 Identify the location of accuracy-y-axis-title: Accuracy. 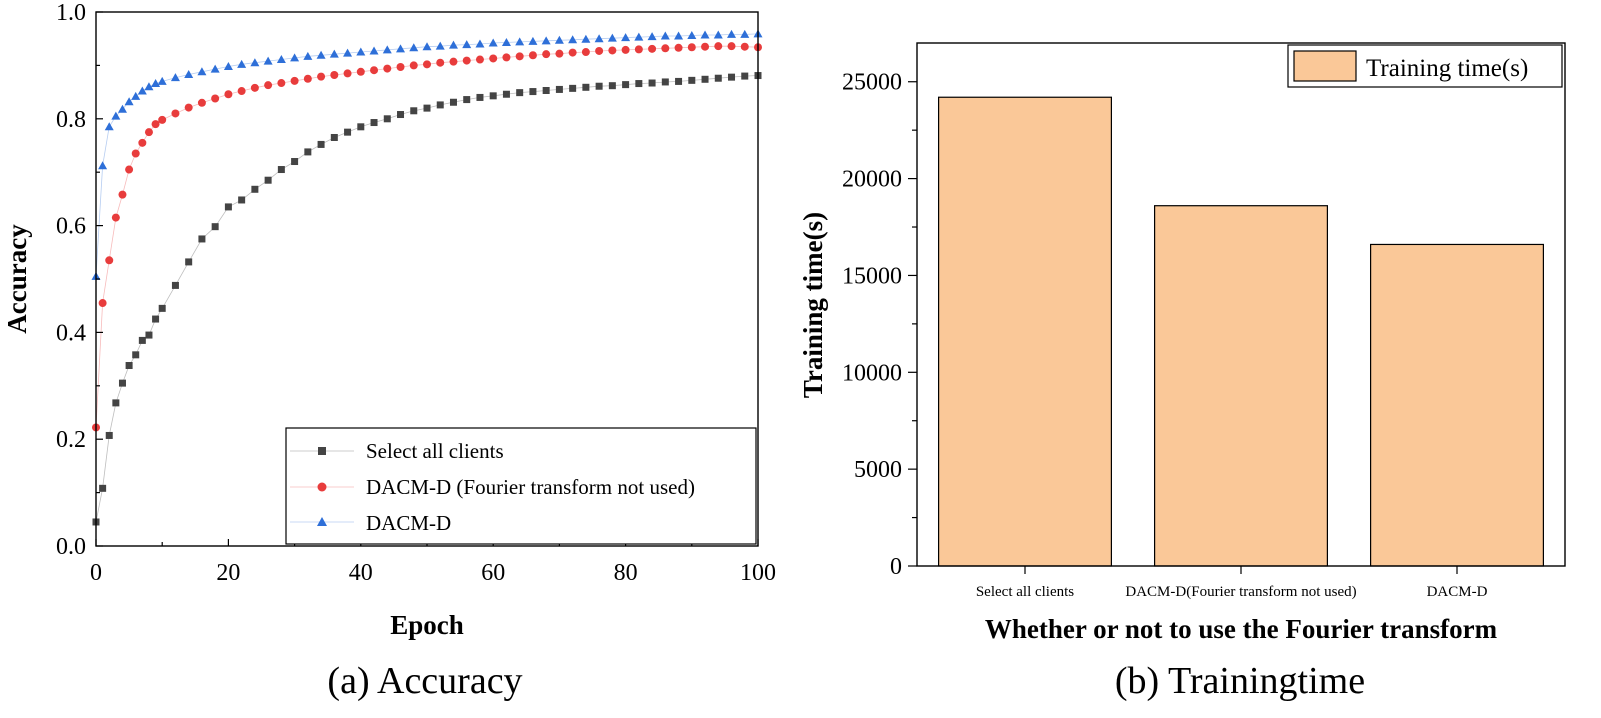
(17, 279).